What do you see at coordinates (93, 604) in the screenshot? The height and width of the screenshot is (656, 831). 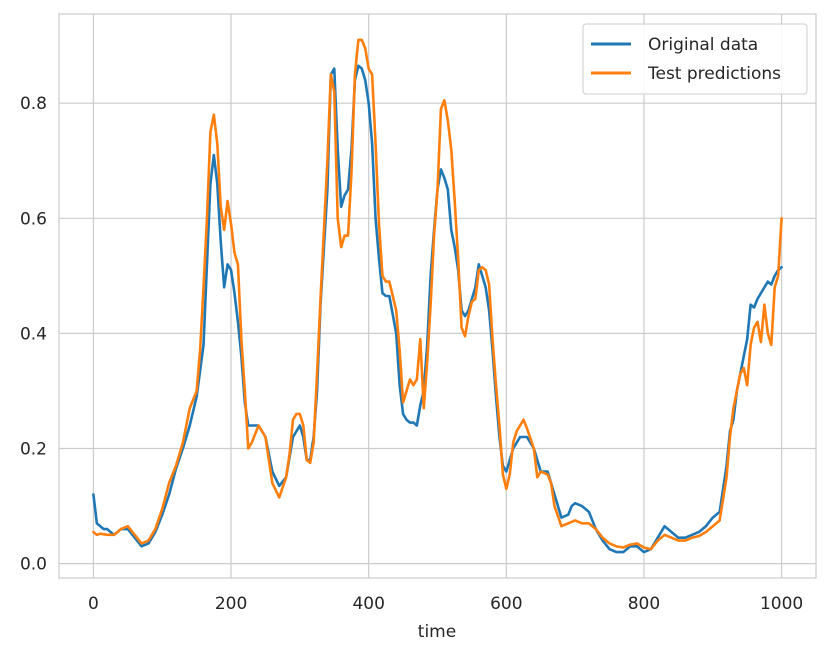 I see `x-tick-label: 0` at bounding box center [93, 604].